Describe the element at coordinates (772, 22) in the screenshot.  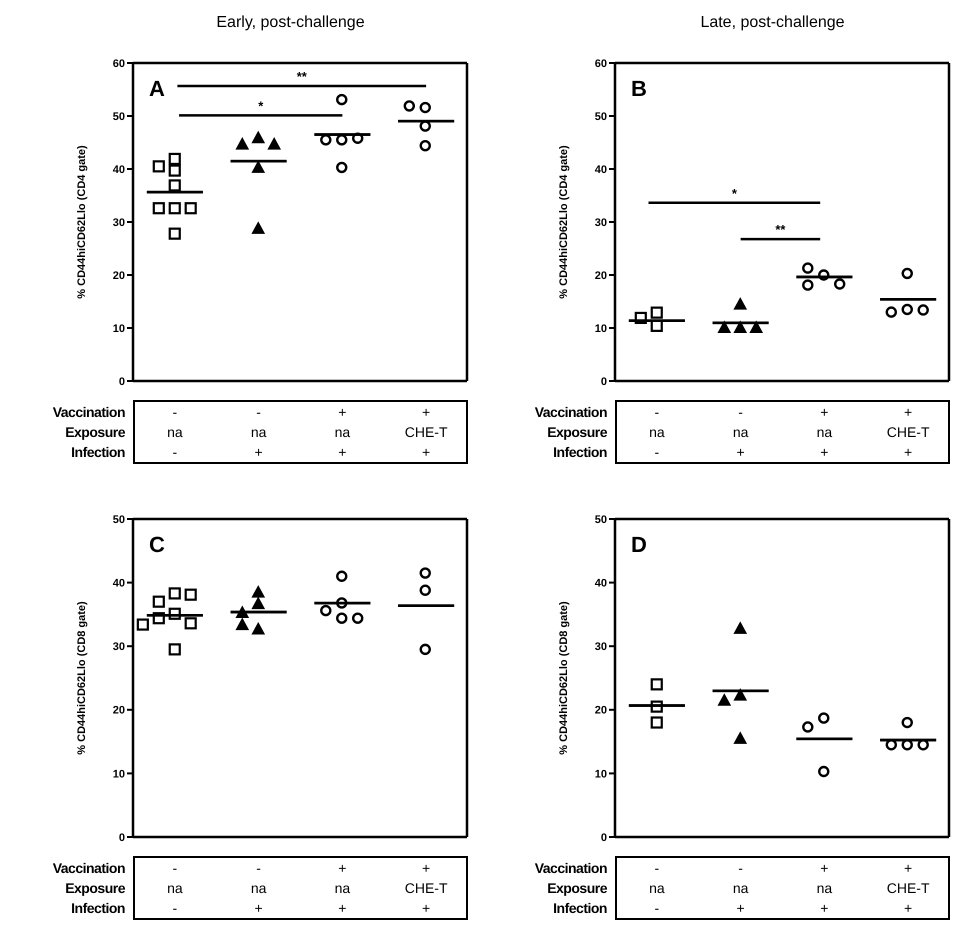
I see `chart-title: Late, post-challenge` at that location.